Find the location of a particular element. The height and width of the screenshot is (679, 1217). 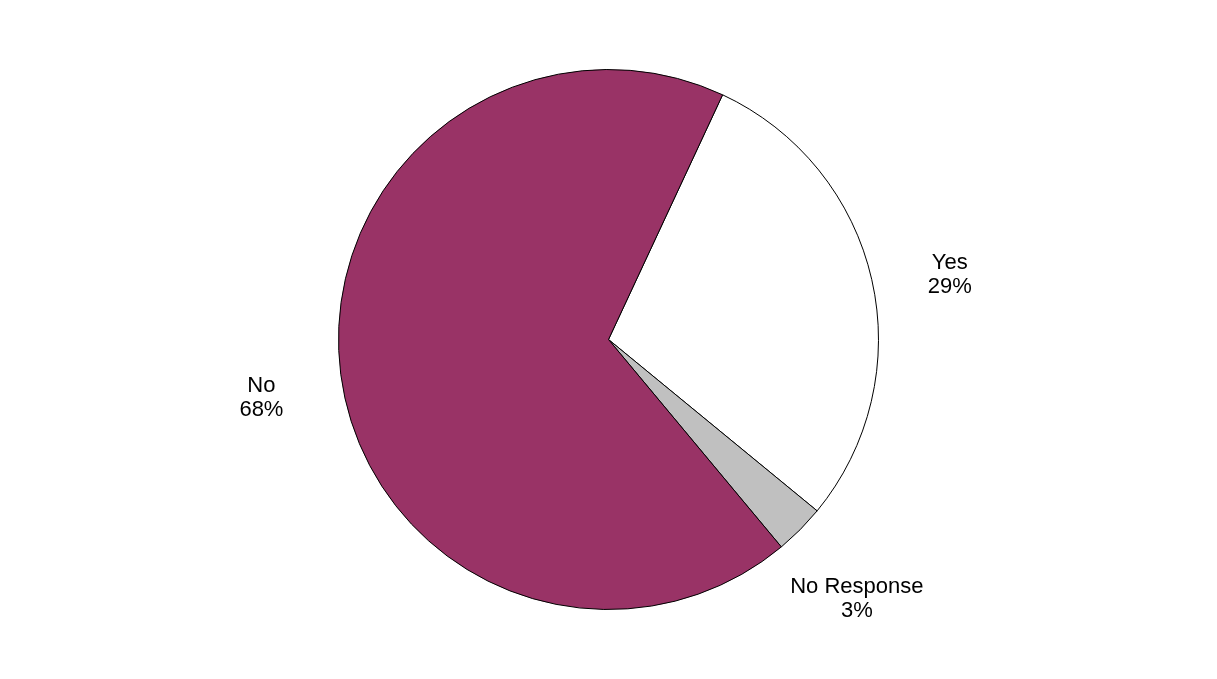

slice-label: No is located at coordinates (261, 384).